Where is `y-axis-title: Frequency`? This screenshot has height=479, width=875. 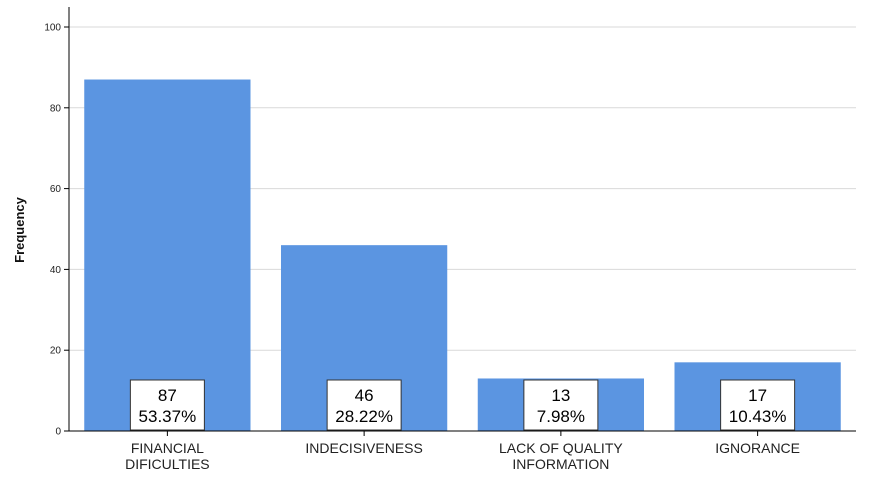
y-axis-title: Frequency is located at coordinates (19, 229).